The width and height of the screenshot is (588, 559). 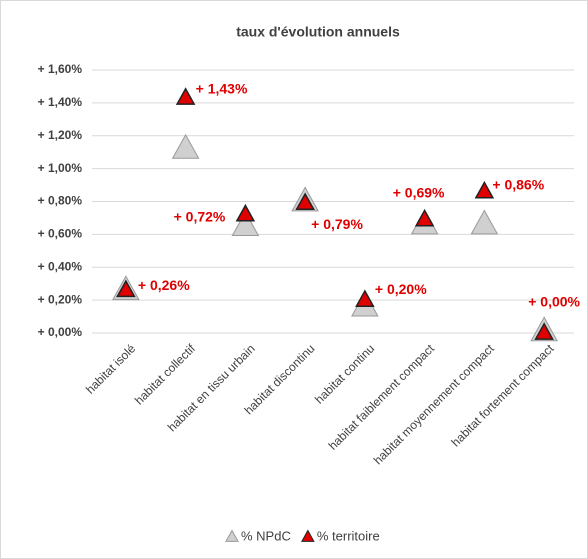 What do you see at coordinates (60, 102) in the screenshot?
I see `y-tick-label: + 1,40%` at bounding box center [60, 102].